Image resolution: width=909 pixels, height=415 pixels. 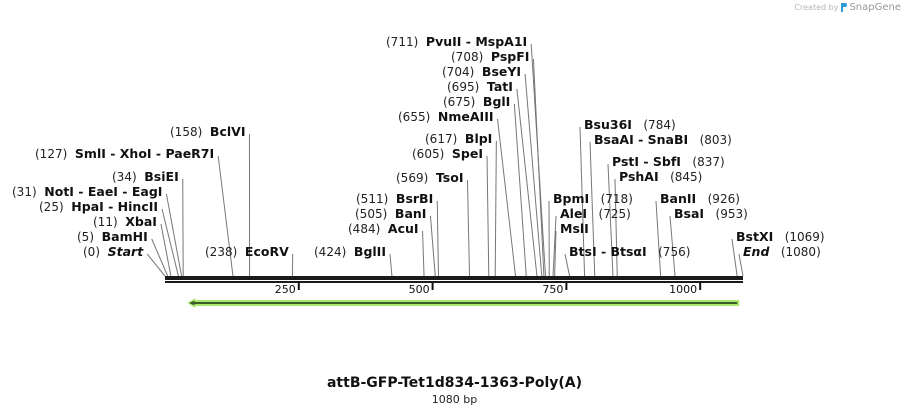 What do you see at coordinates (668, 162) in the screenshot?
I see `restriction-site-label: PstI - SbfI (837)` at bounding box center [668, 162].